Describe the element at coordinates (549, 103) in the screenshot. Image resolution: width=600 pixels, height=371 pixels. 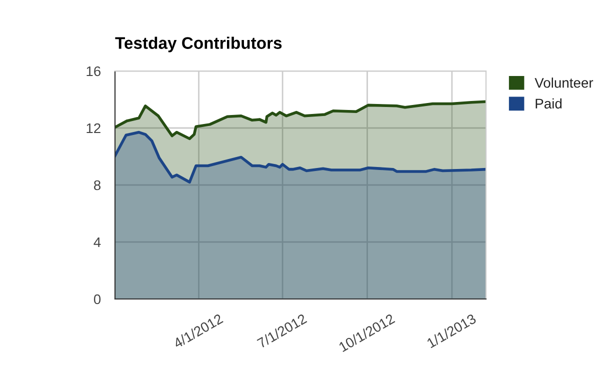
I see `legend-label: Paid` at that location.